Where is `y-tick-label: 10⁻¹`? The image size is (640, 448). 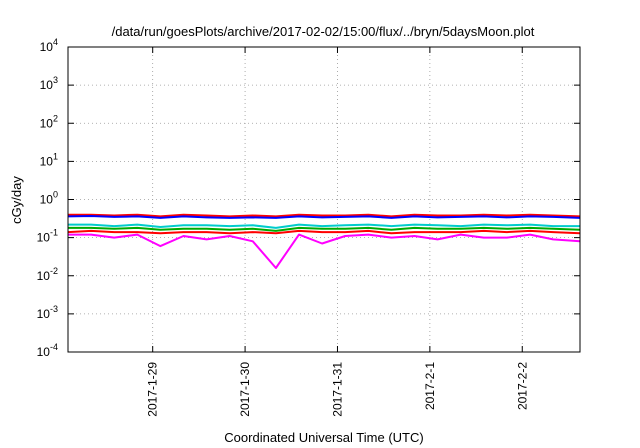
y-tick-label: 10⁻¹ is located at coordinates (47, 236).